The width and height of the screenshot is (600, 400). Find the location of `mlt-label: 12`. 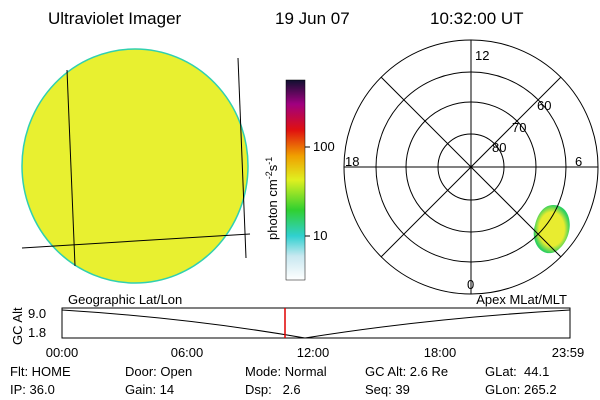

mlt-label: 12 is located at coordinates (482, 55).